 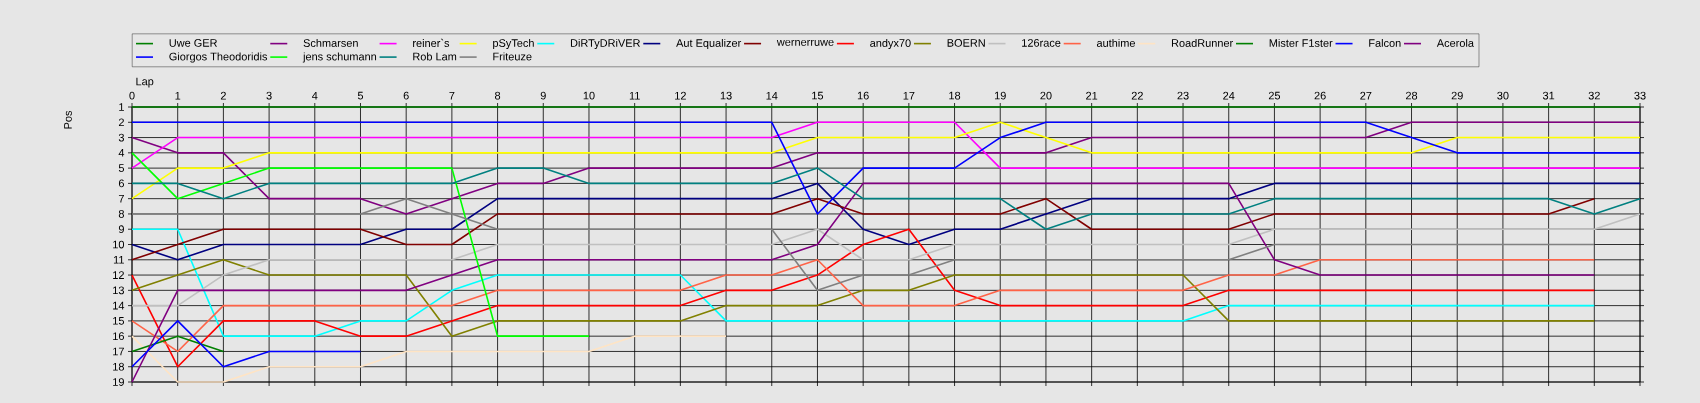 I want to click on x-axis-title: Lap, so click(x=145, y=82).